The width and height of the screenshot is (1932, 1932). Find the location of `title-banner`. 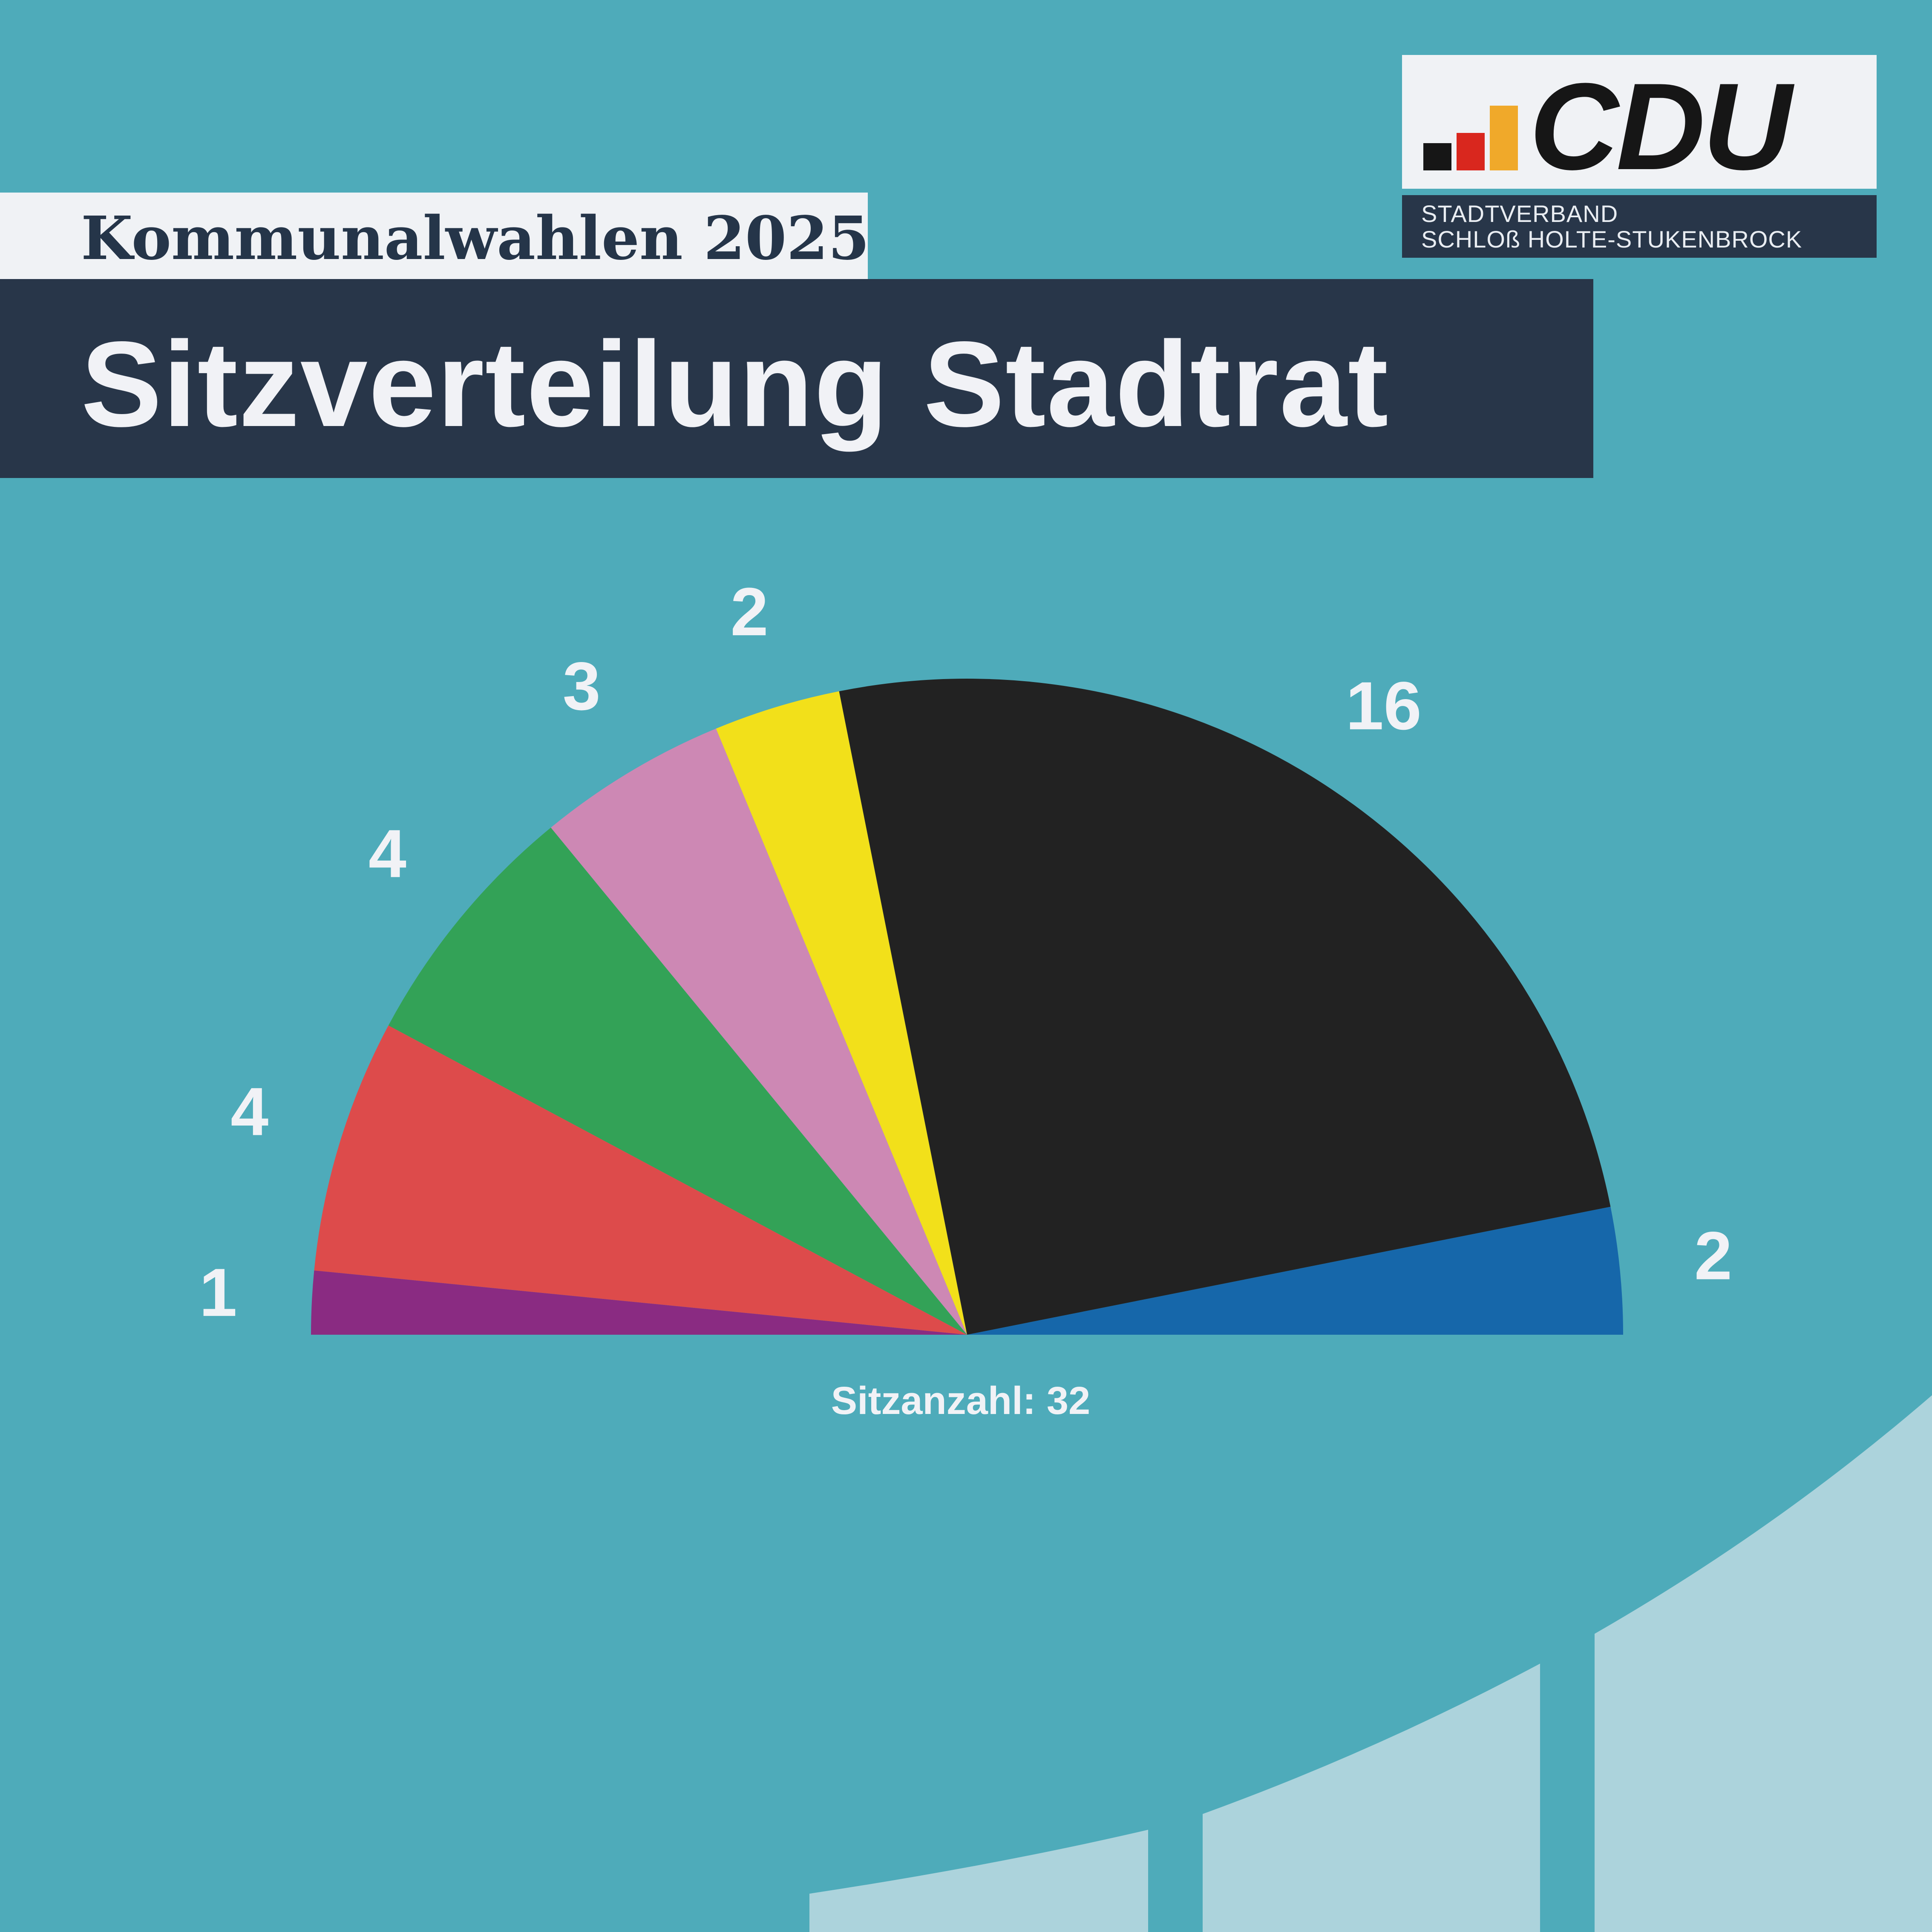

title-banner is located at coordinates (796, 378).